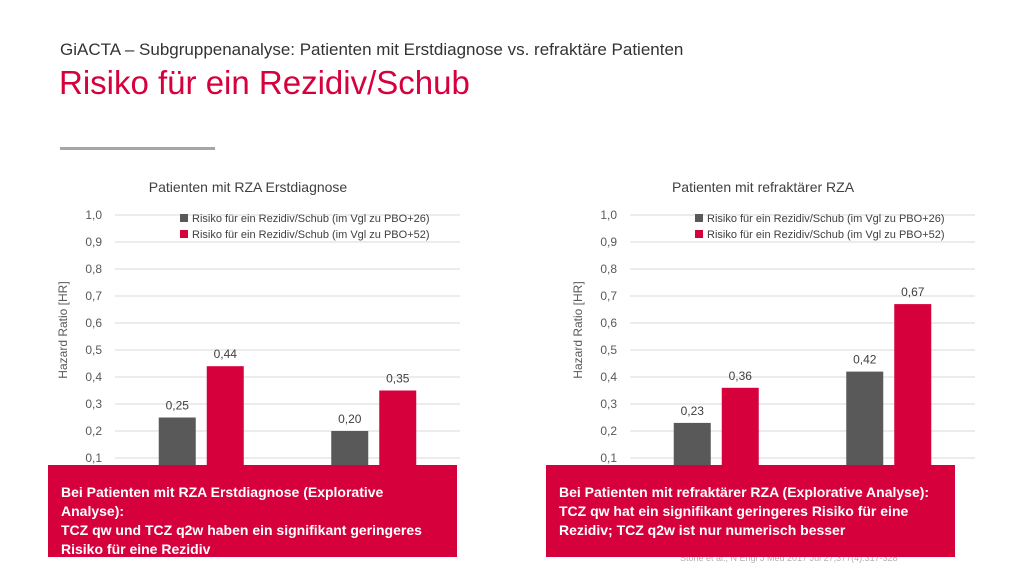  Describe the element at coordinates (865, 360) in the screenshot. I see `data-label: 0,42` at that location.